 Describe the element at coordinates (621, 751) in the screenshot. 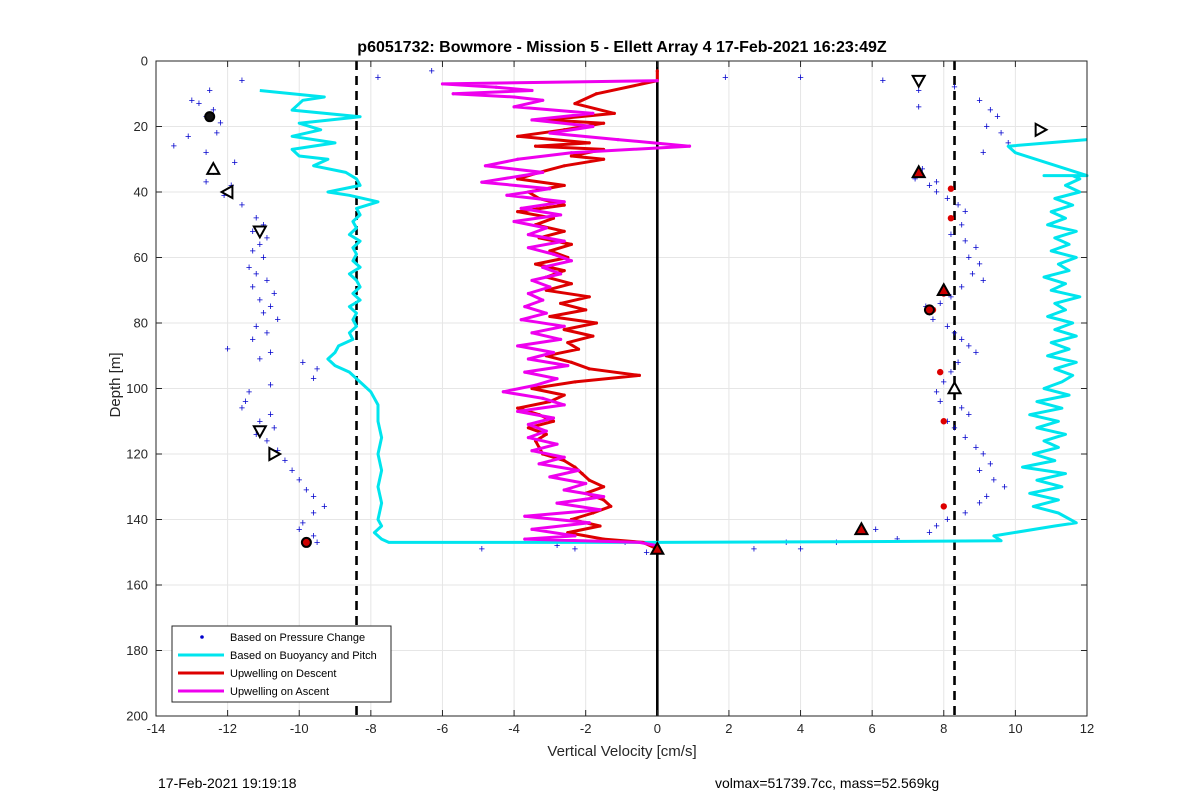

I see `x-axis-label: Vertical Velocity [cm/s]` at that location.